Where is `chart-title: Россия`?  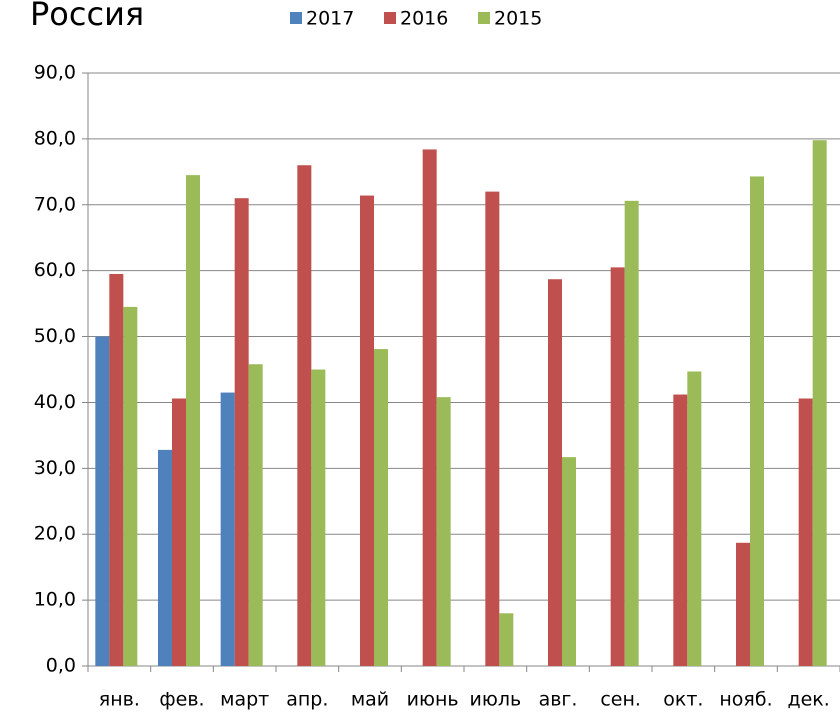
chart-title: Россия is located at coordinates (87, 16).